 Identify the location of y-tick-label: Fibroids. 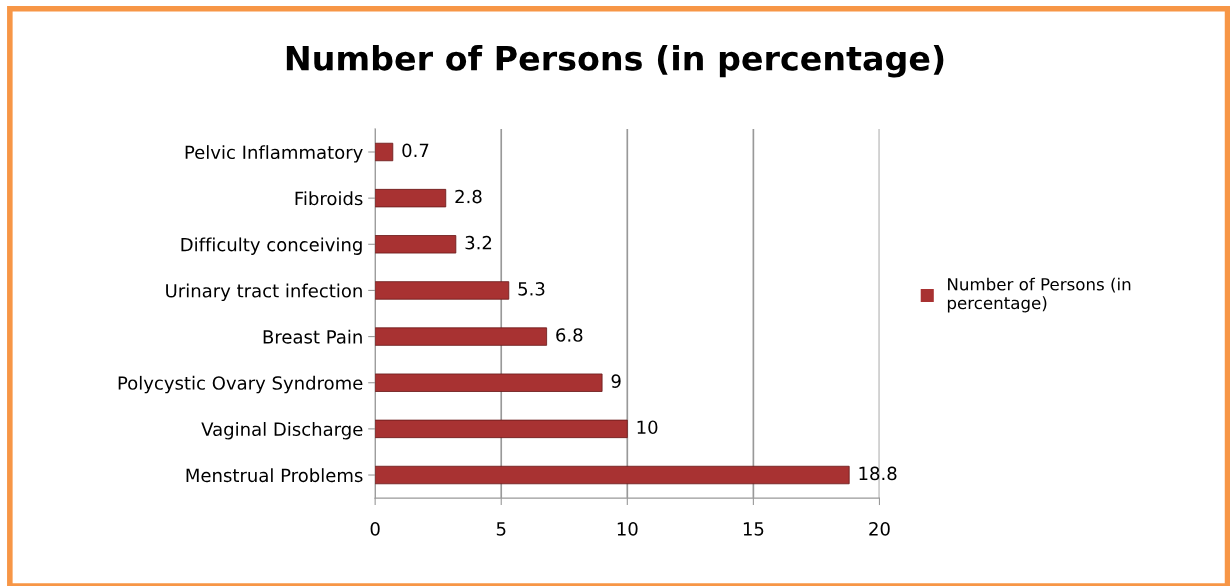
(329, 198).